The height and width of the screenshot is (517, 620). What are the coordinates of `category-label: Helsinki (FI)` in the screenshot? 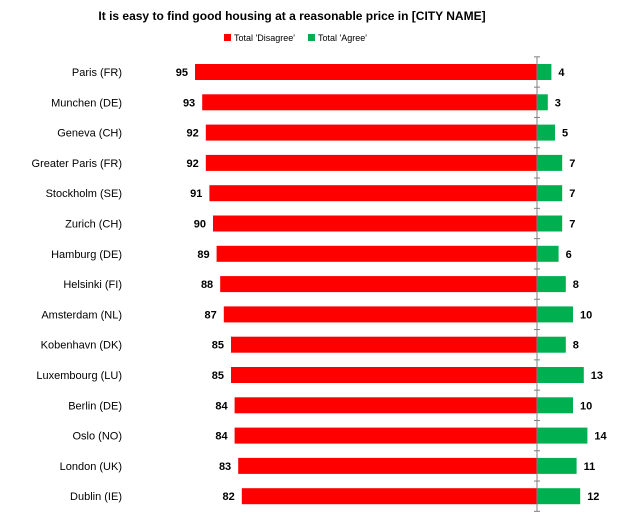 It's located at (92, 285).